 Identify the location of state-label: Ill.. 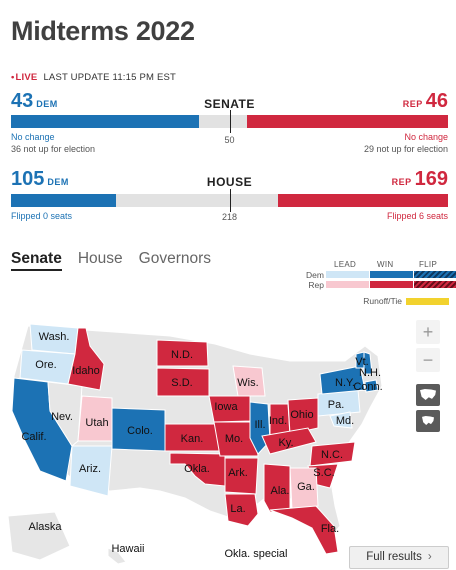
(260, 425).